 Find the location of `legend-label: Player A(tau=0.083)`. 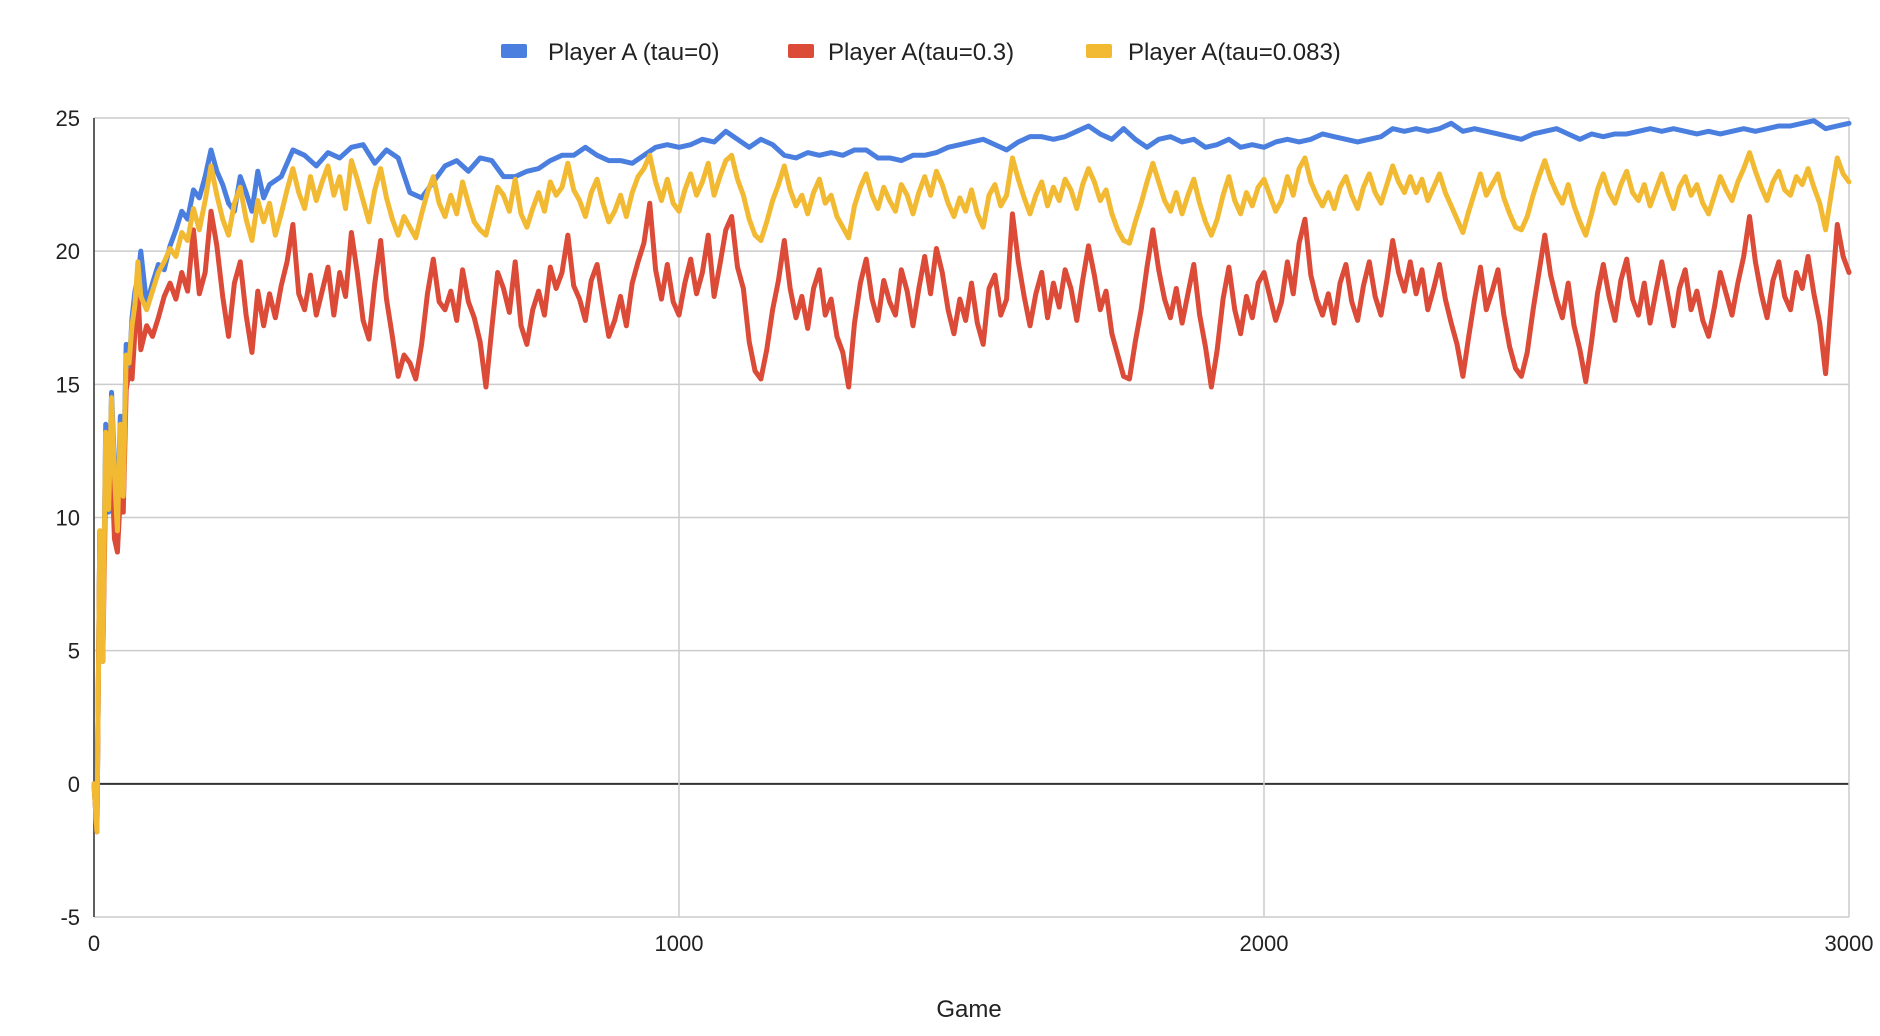

legend-label: Player A(tau=0.083) is located at coordinates (1234, 52).